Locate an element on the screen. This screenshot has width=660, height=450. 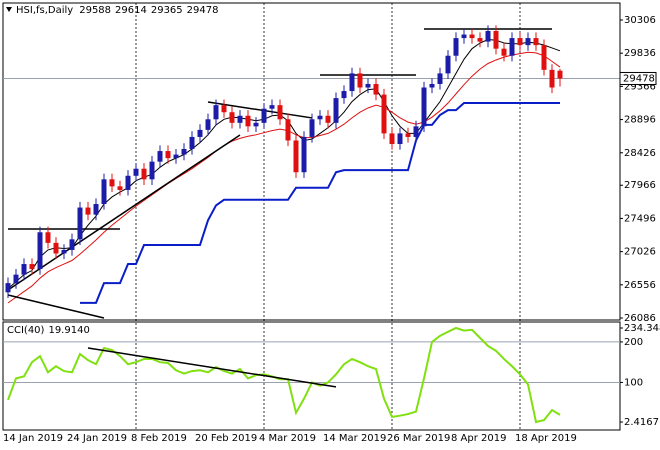
y-tick-label: 234.3487 is located at coordinates (642, 328).